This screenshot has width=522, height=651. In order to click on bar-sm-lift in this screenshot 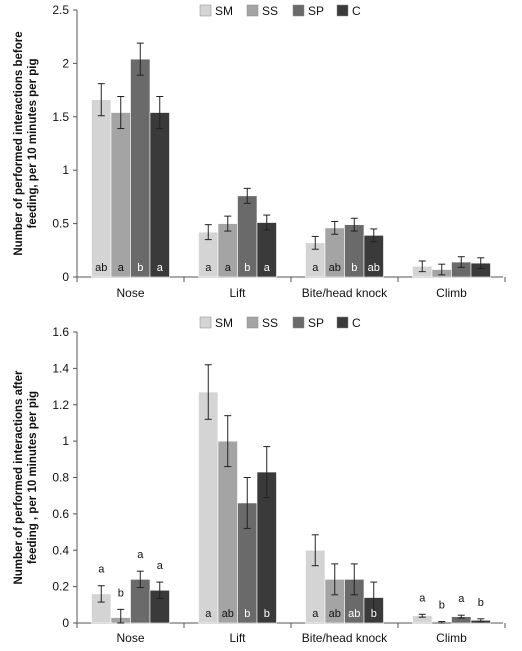, I will do `click(208, 507)`.